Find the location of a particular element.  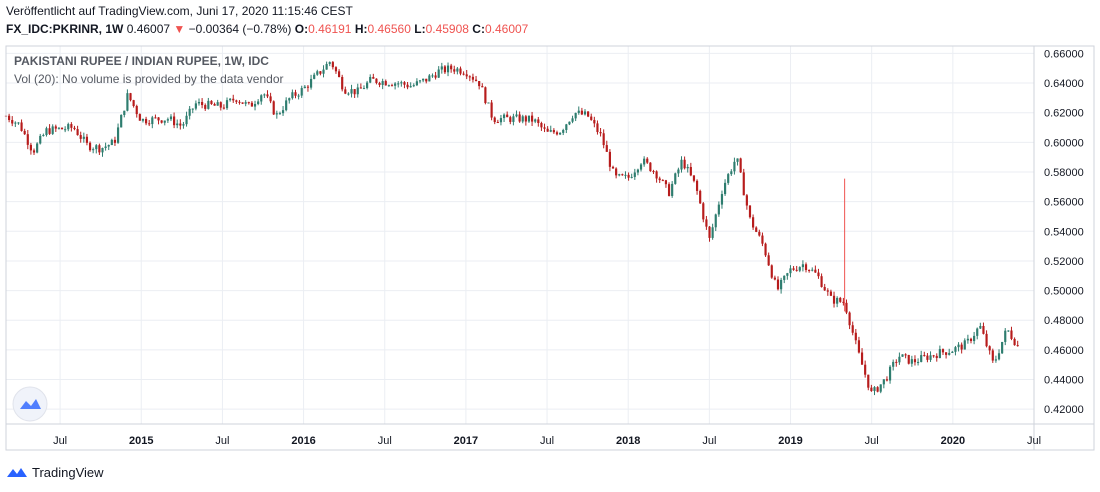

x-tick-label: 2017 is located at coordinates (466, 441).